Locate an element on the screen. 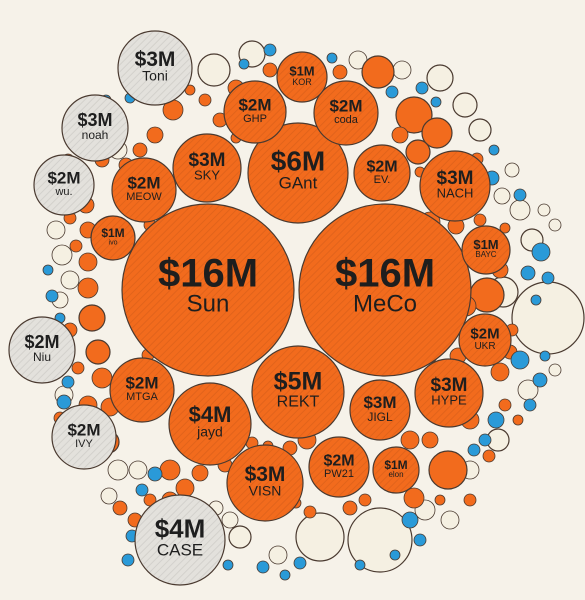 The width and height of the screenshot is (585, 600). bubble-sky-texture is located at coordinates (207, 168).